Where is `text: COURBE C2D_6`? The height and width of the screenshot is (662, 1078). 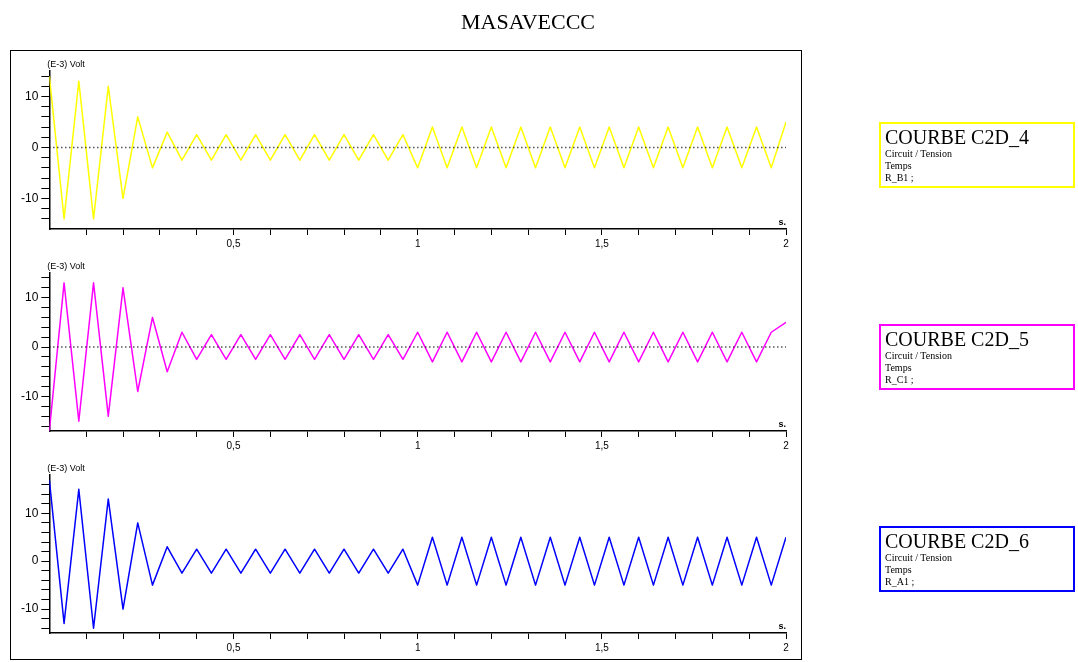 text: COURBE C2D_6 is located at coordinates (957, 541).